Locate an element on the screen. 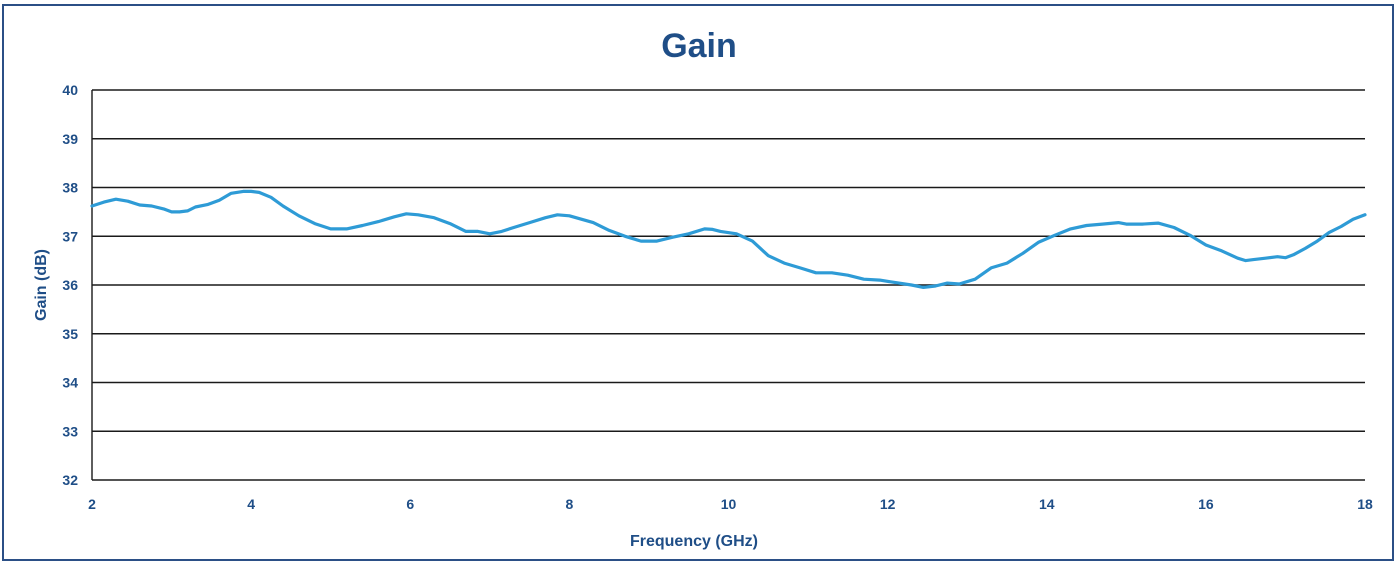  x-tick-label: 16 is located at coordinates (1206, 504).